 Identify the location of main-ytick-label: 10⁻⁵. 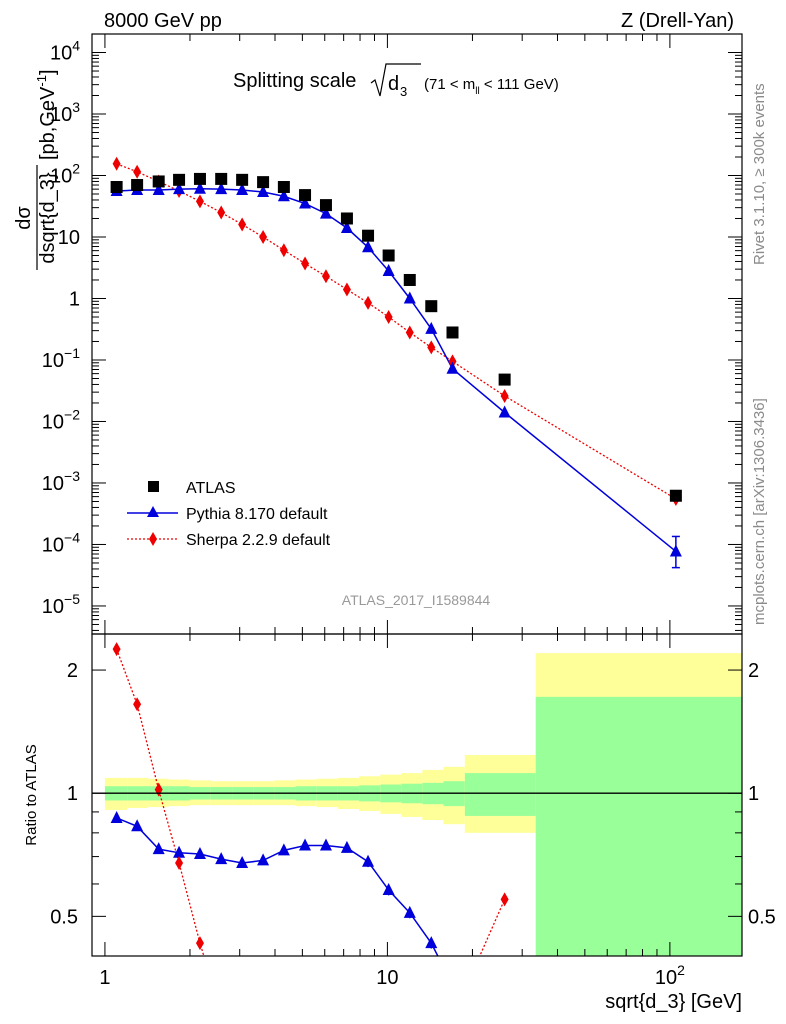
(61, 604).